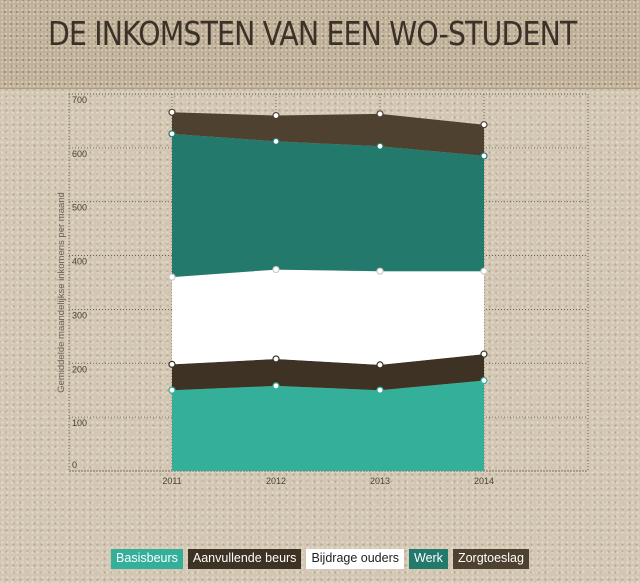 The width and height of the screenshot is (640, 583). What do you see at coordinates (276, 481) in the screenshot?
I see `x-tick-label: 2012` at bounding box center [276, 481].